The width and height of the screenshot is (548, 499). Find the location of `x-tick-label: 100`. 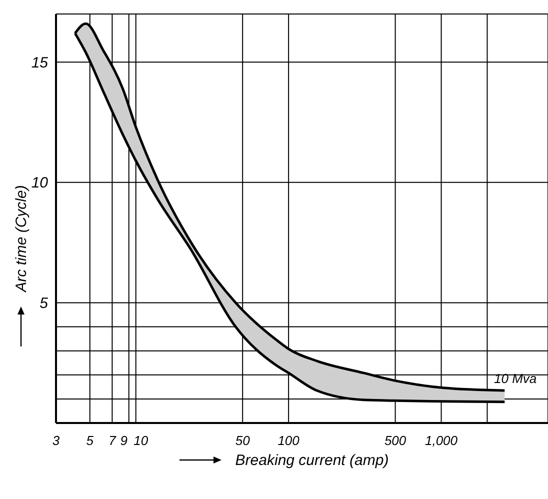

x-tick-label: 100 is located at coordinates (289, 440).